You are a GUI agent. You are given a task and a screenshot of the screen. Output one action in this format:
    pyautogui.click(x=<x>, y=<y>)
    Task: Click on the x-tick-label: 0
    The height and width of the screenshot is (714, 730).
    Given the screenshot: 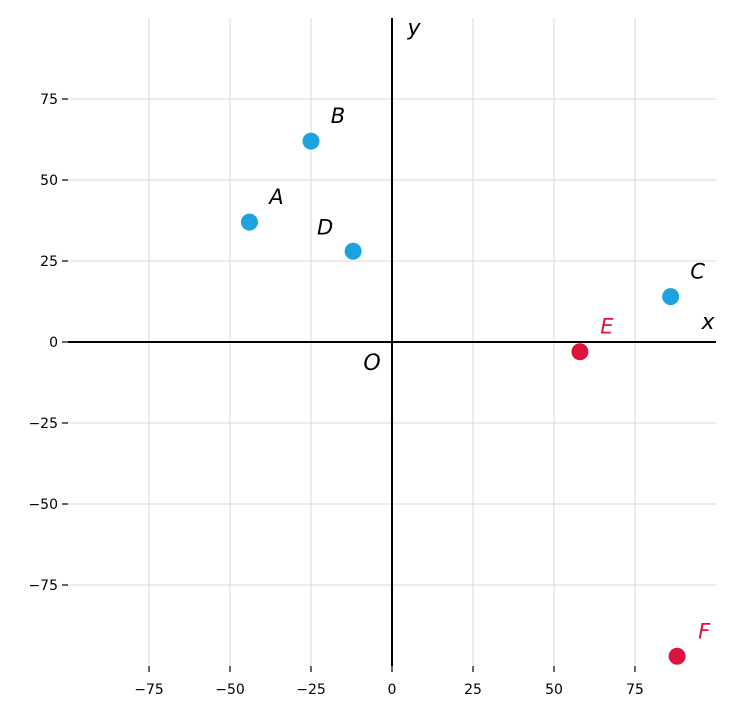 What is the action you would take?
    pyautogui.click(x=392, y=690)
    